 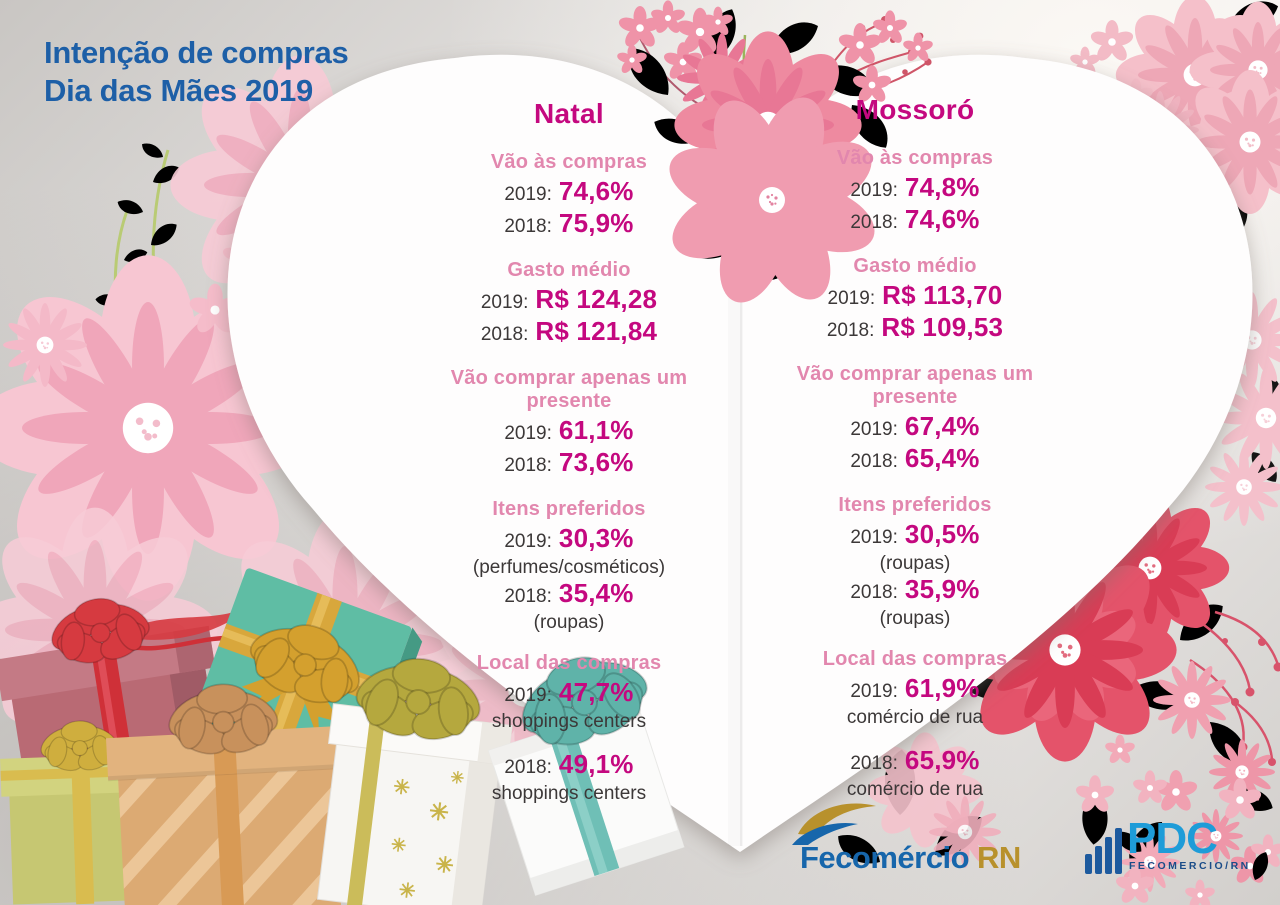 What do you see at coordinates (942, 426) in the screenshot?
I see `stat-value: 67,4%` at bounding box center [942, 426].